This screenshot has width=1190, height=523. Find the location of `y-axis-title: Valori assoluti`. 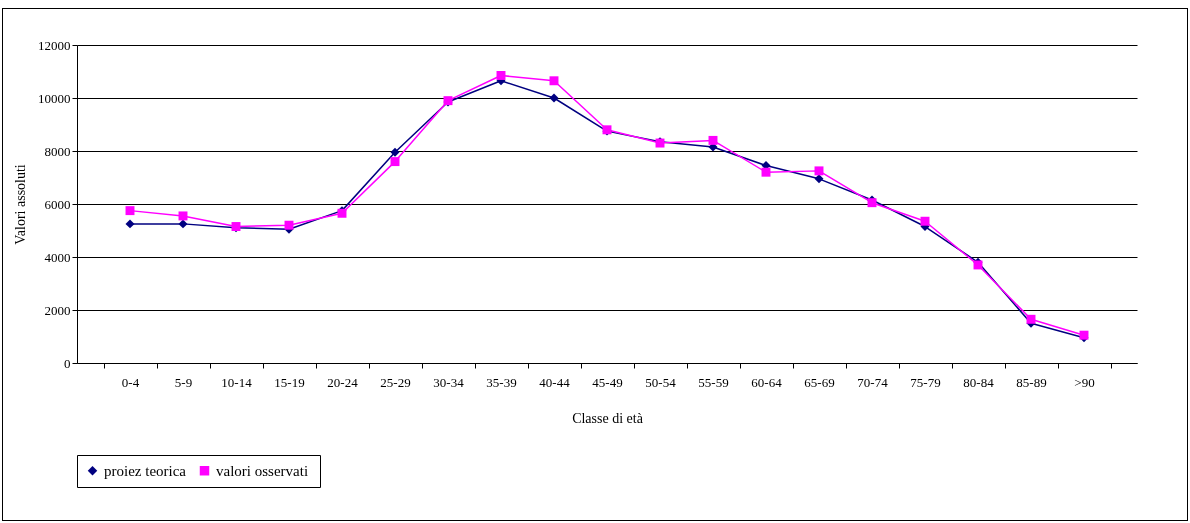

y-axis-title: Valori assoluti is located at coordinates (20, 204).